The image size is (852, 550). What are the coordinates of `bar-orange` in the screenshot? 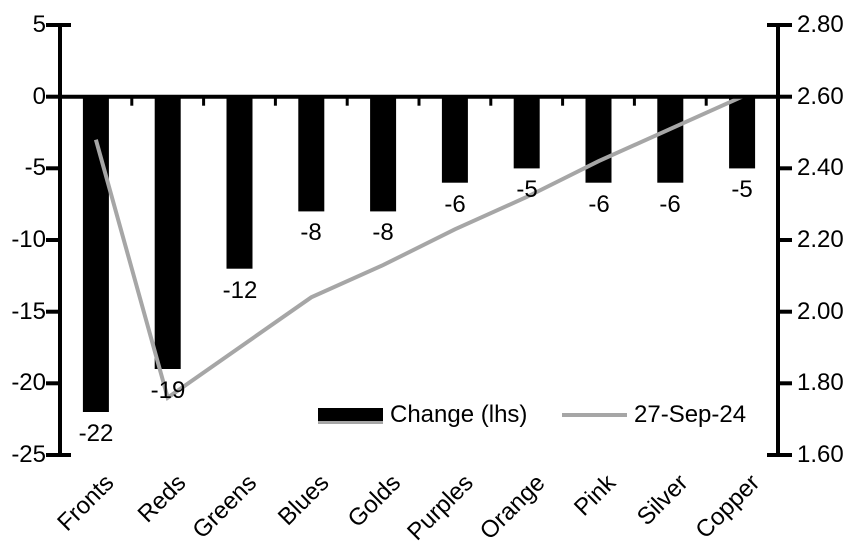 It's located at (526, 132).